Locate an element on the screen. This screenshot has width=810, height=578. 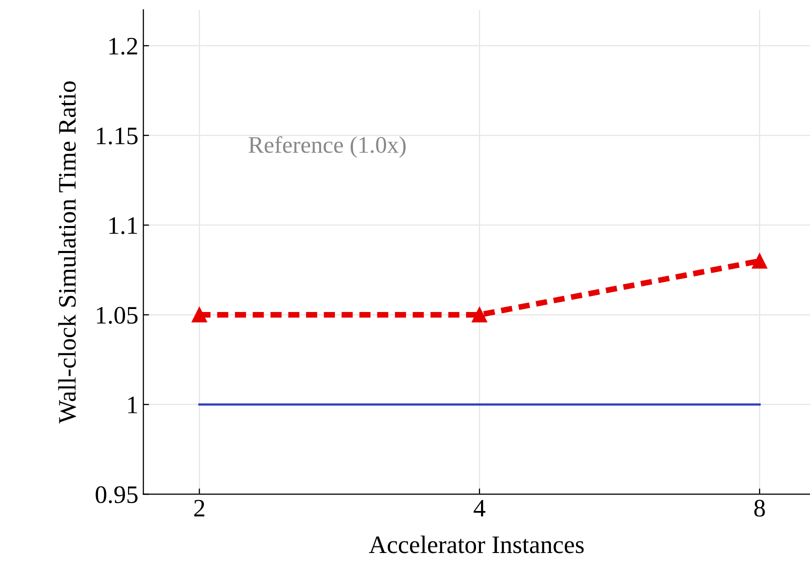
y-tick-label: 1.05 is located at coordinates (117, 315).